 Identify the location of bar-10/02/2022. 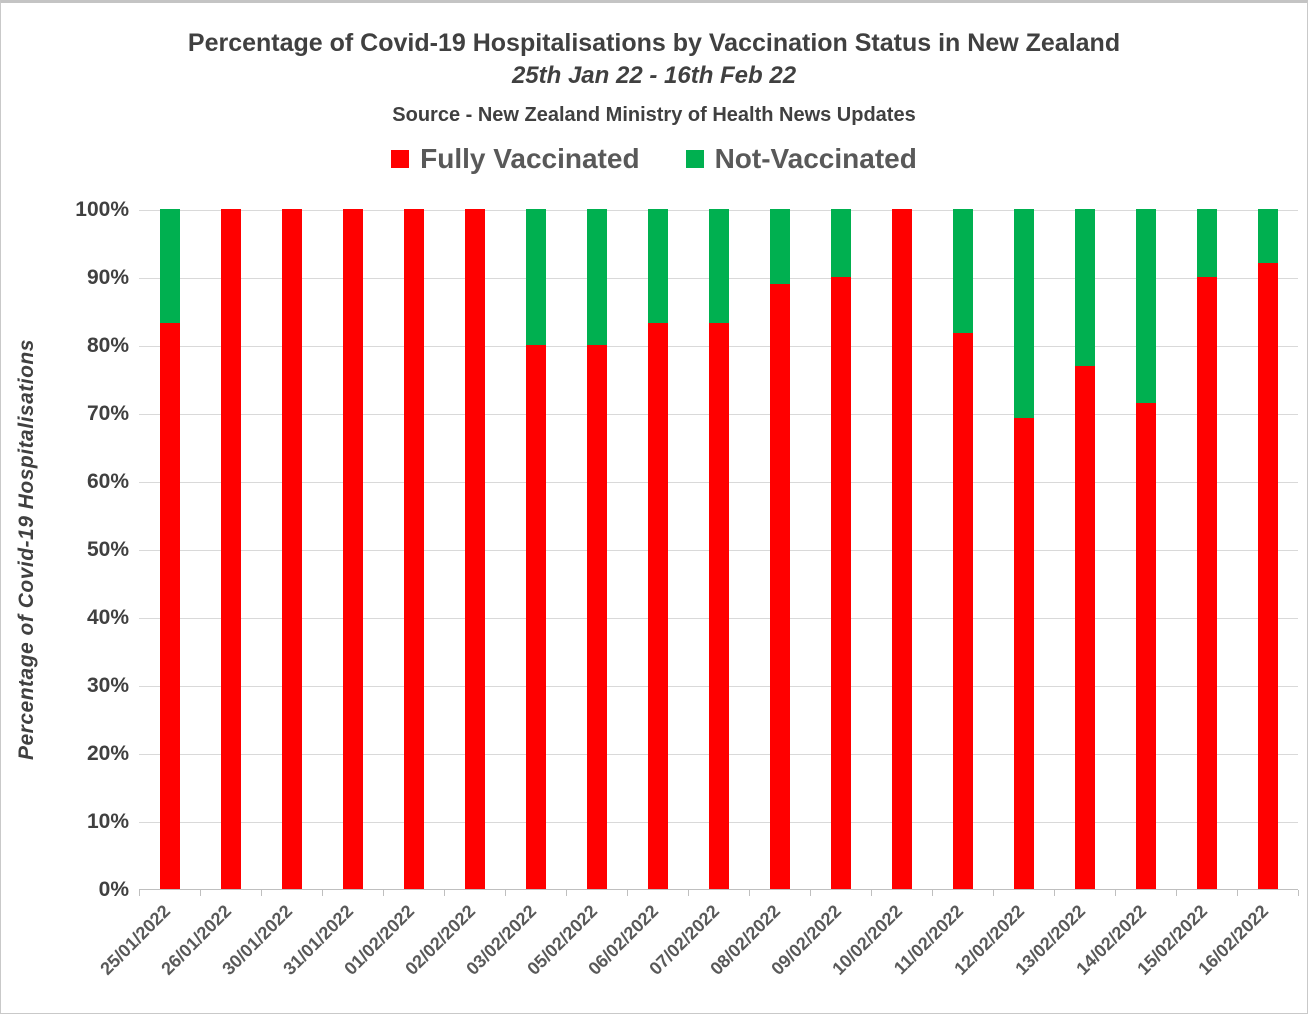
(901, 549).